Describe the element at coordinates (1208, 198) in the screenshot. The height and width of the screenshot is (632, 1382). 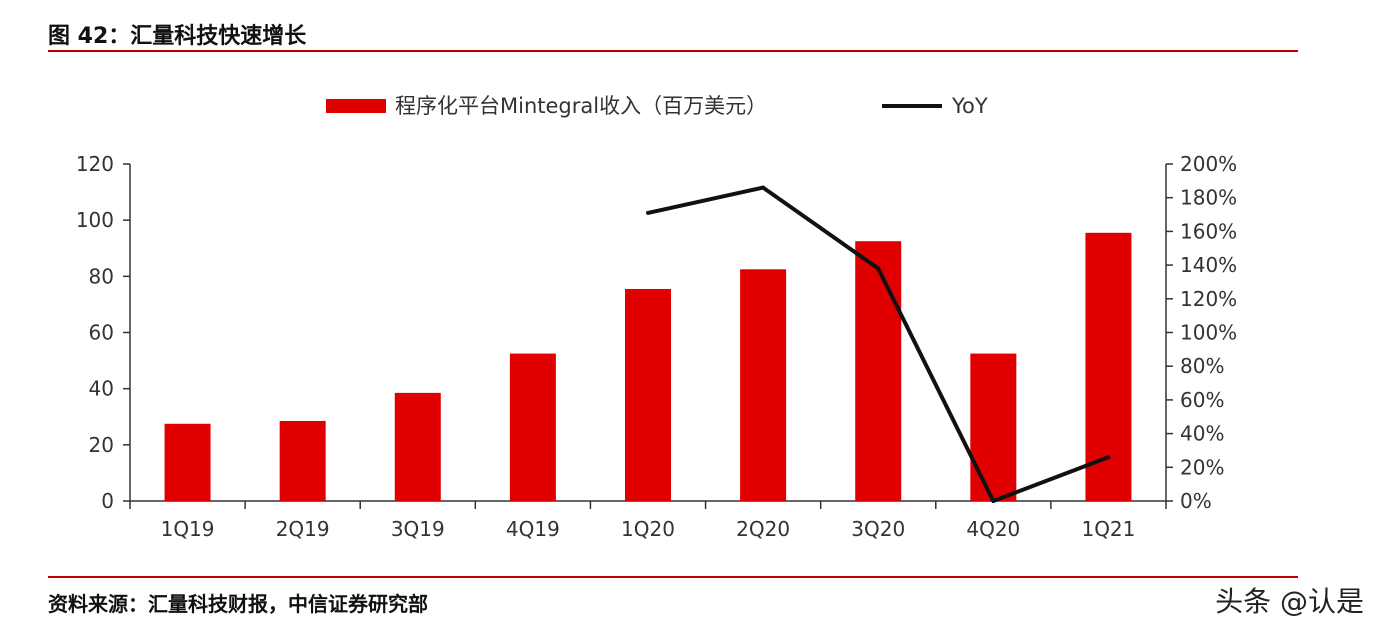
I see `y-right-tick-label: 180%` at that location.